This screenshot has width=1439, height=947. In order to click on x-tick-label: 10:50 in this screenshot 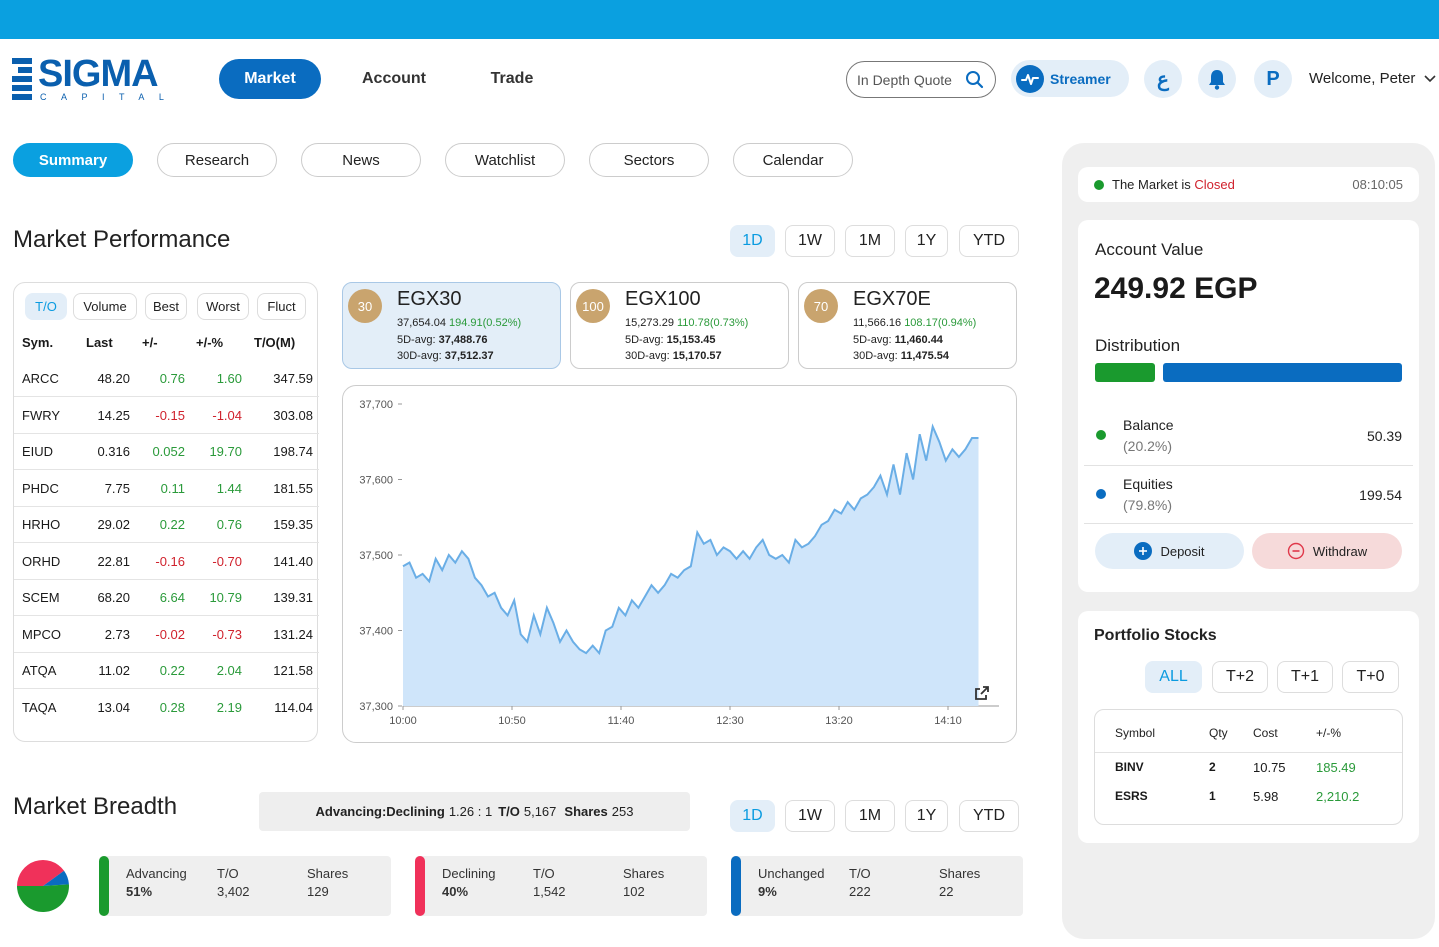, I will do `click(512, 721)`.